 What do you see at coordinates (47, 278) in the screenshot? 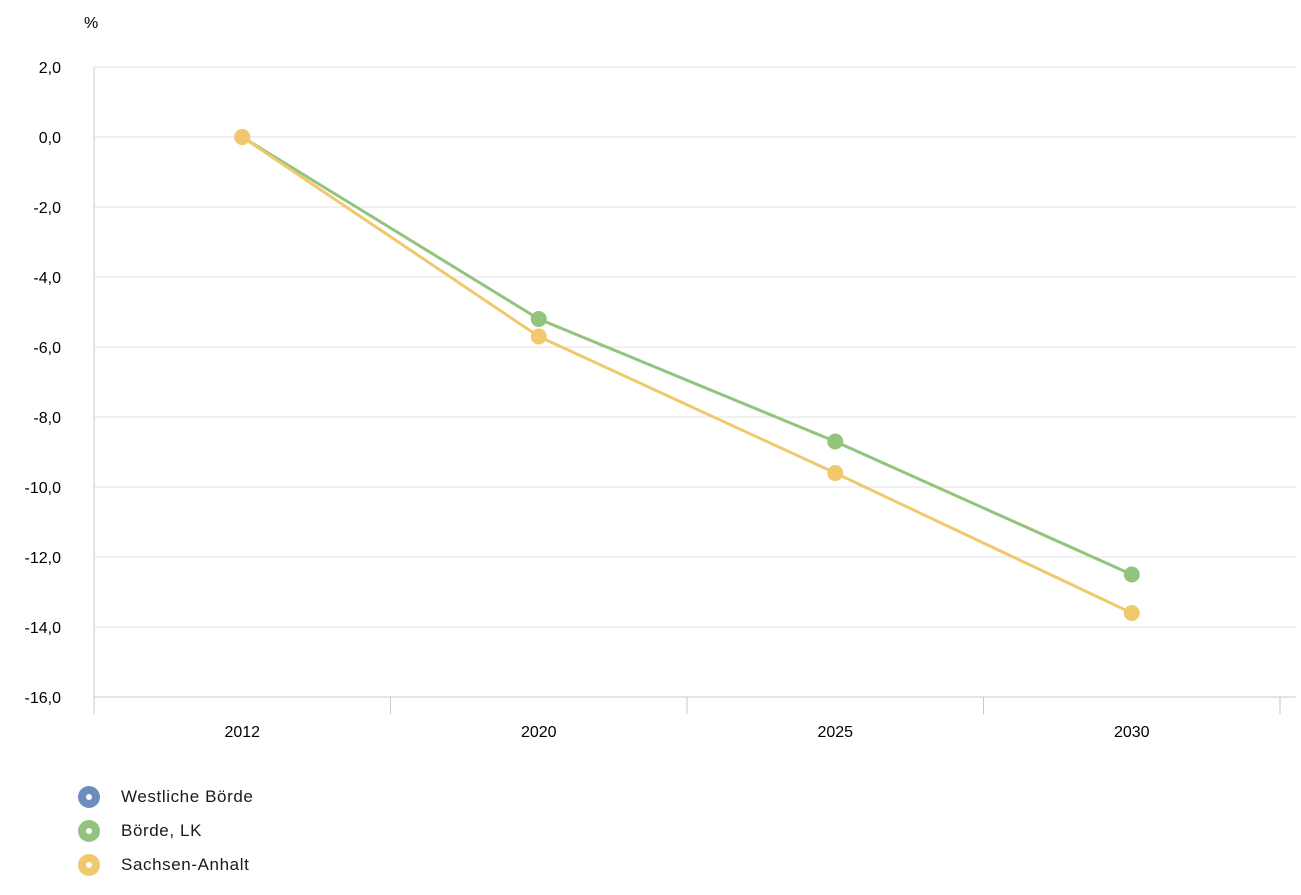
I see `y-tick-label: -4,0` at bounding box center [47, 278].